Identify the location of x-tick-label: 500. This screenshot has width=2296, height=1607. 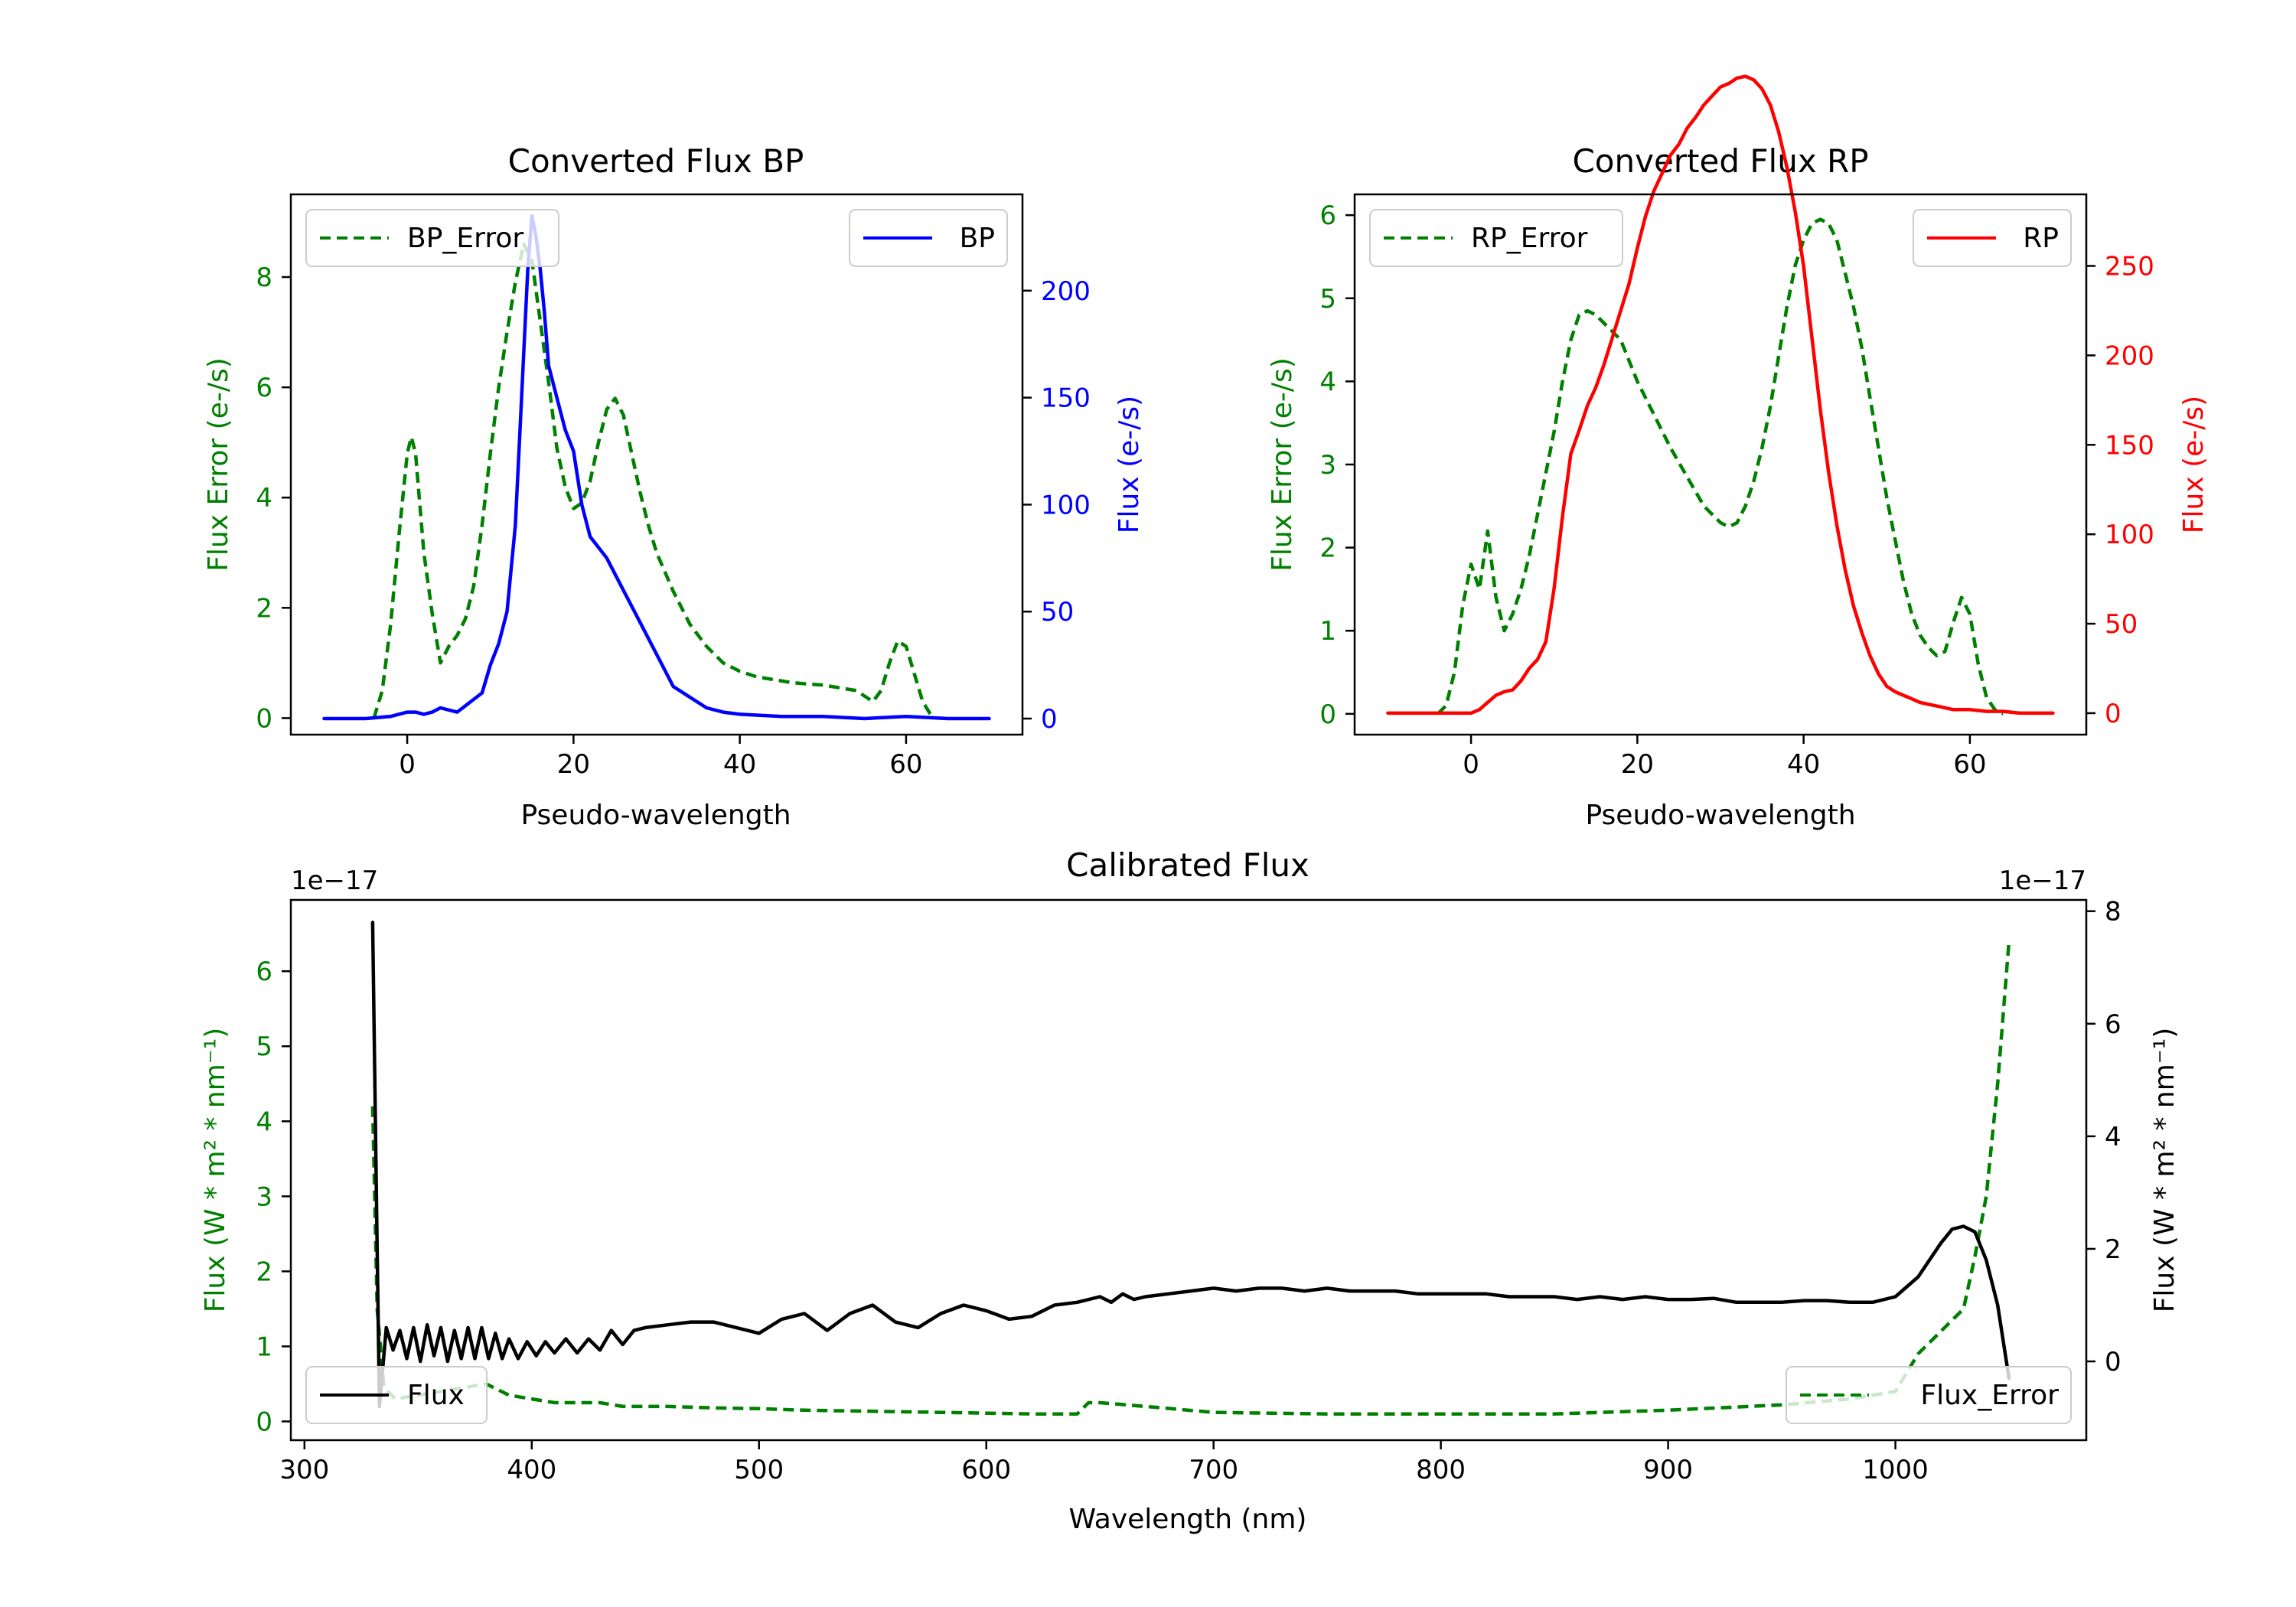
(759, 1470).